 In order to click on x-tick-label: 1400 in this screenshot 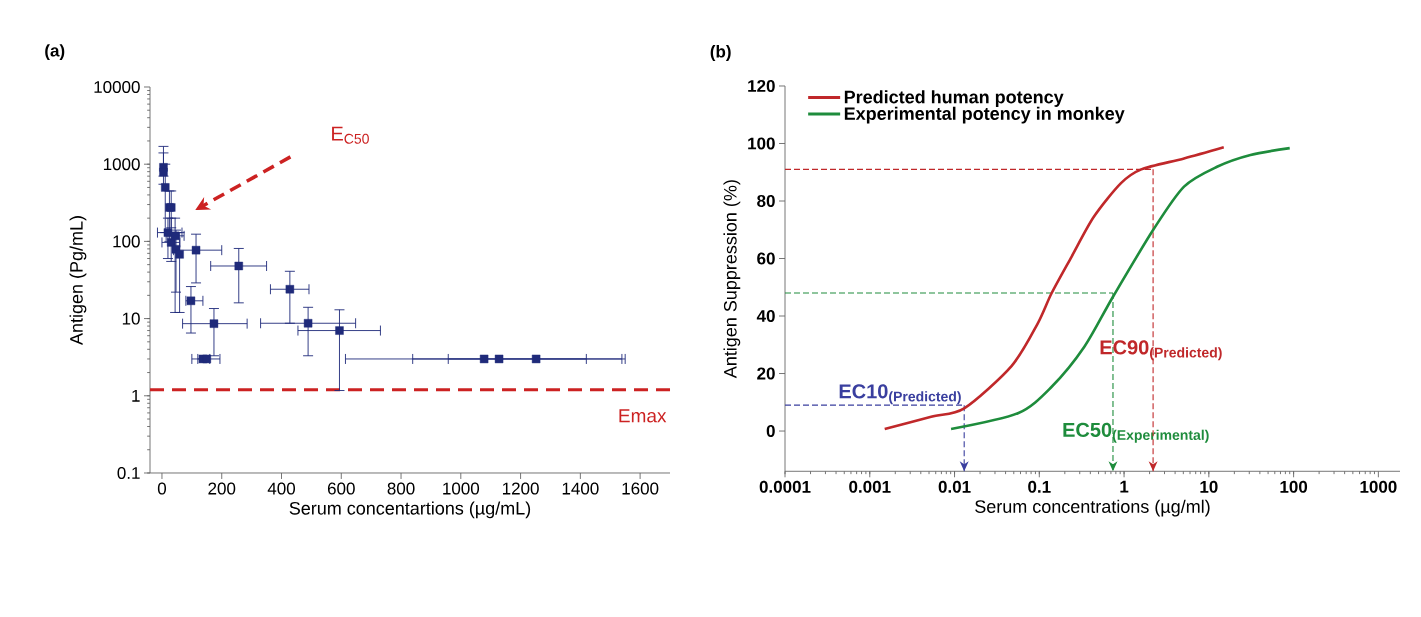, I will do `click(580, 488)`.